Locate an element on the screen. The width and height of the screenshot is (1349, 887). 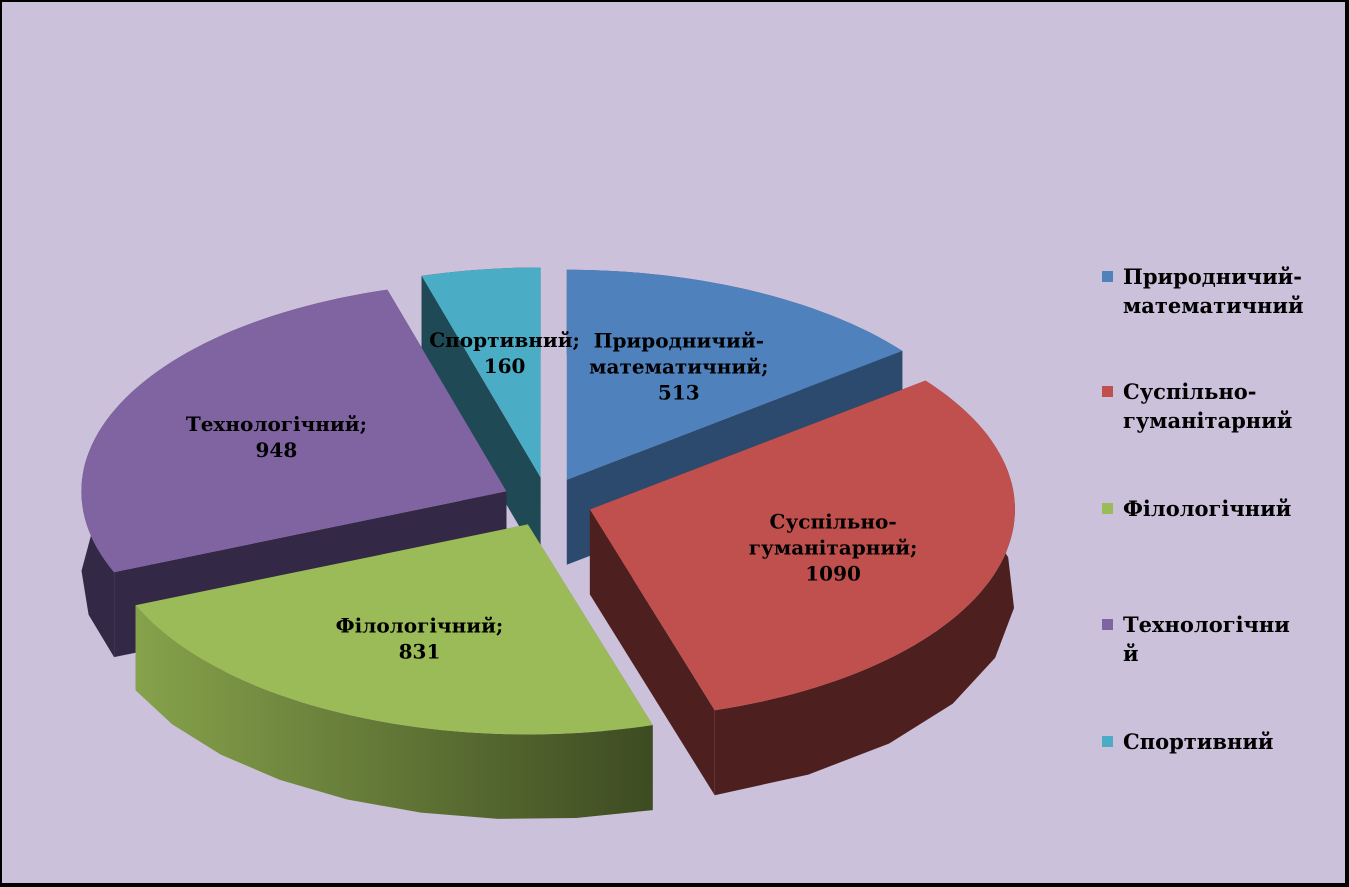
pie-slice-філологічний is located at coordinates (394, 629).